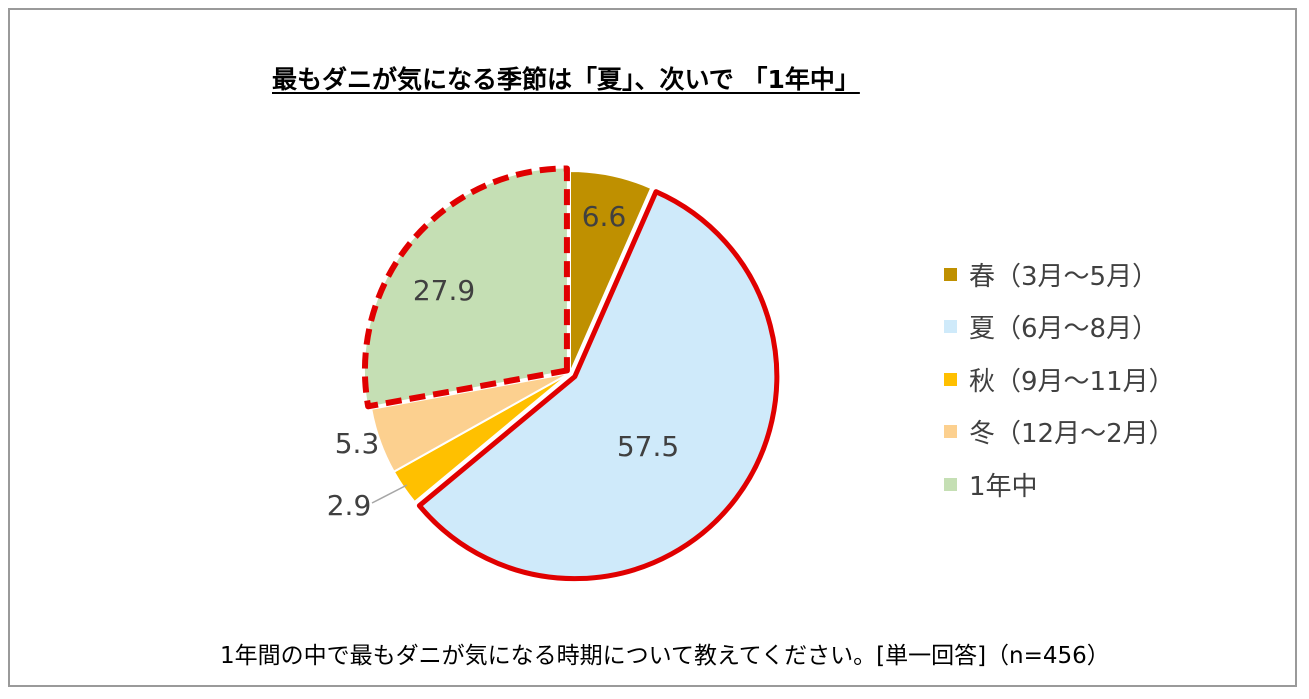 Image resolution: width=1309 pixels, height=699 pixels. Describe the element at coordinates (611, 272) in the screenshot. I see `pie-slice-spring` at that location.